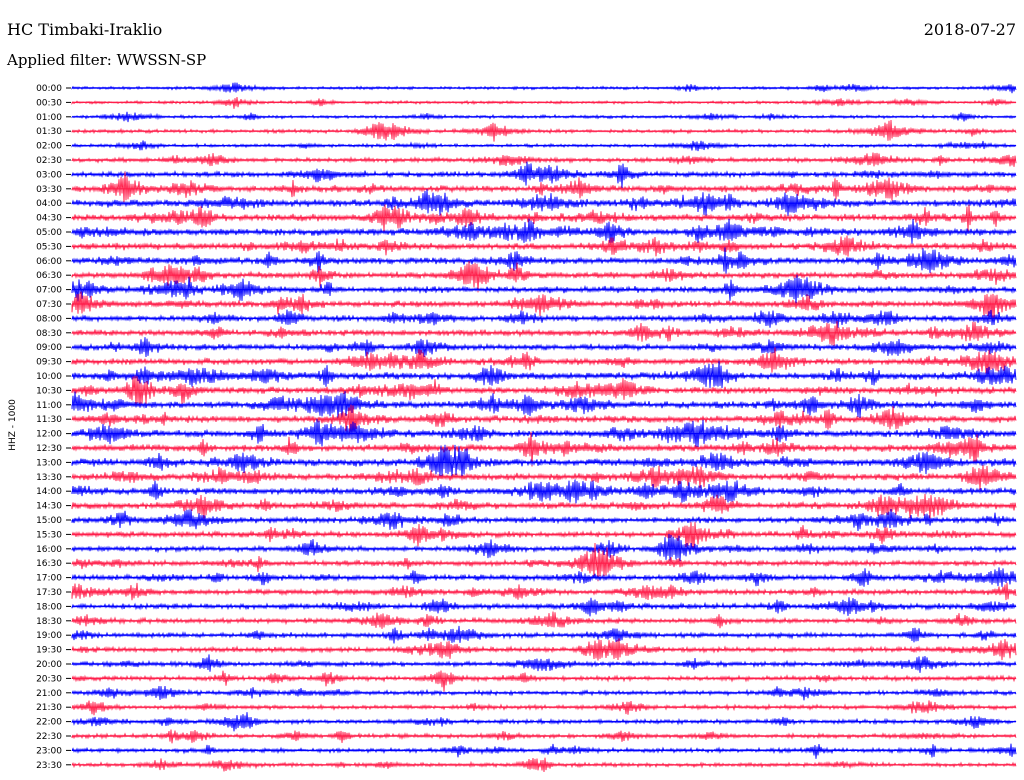  Describe the element at coordinates (49, 305) in the screenshot. I see `row-time-label: 07:30` at that location.